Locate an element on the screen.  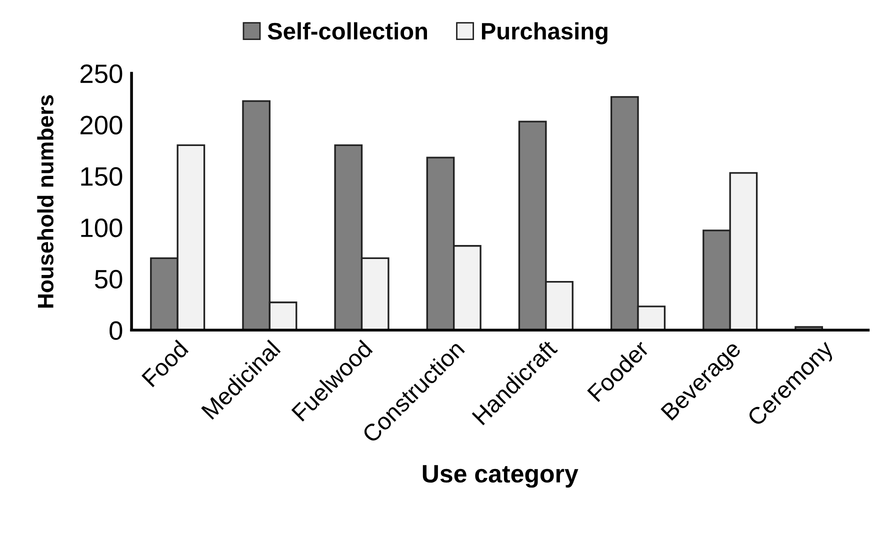
y-tick-label: 0 is located at coordinates (116, 330).